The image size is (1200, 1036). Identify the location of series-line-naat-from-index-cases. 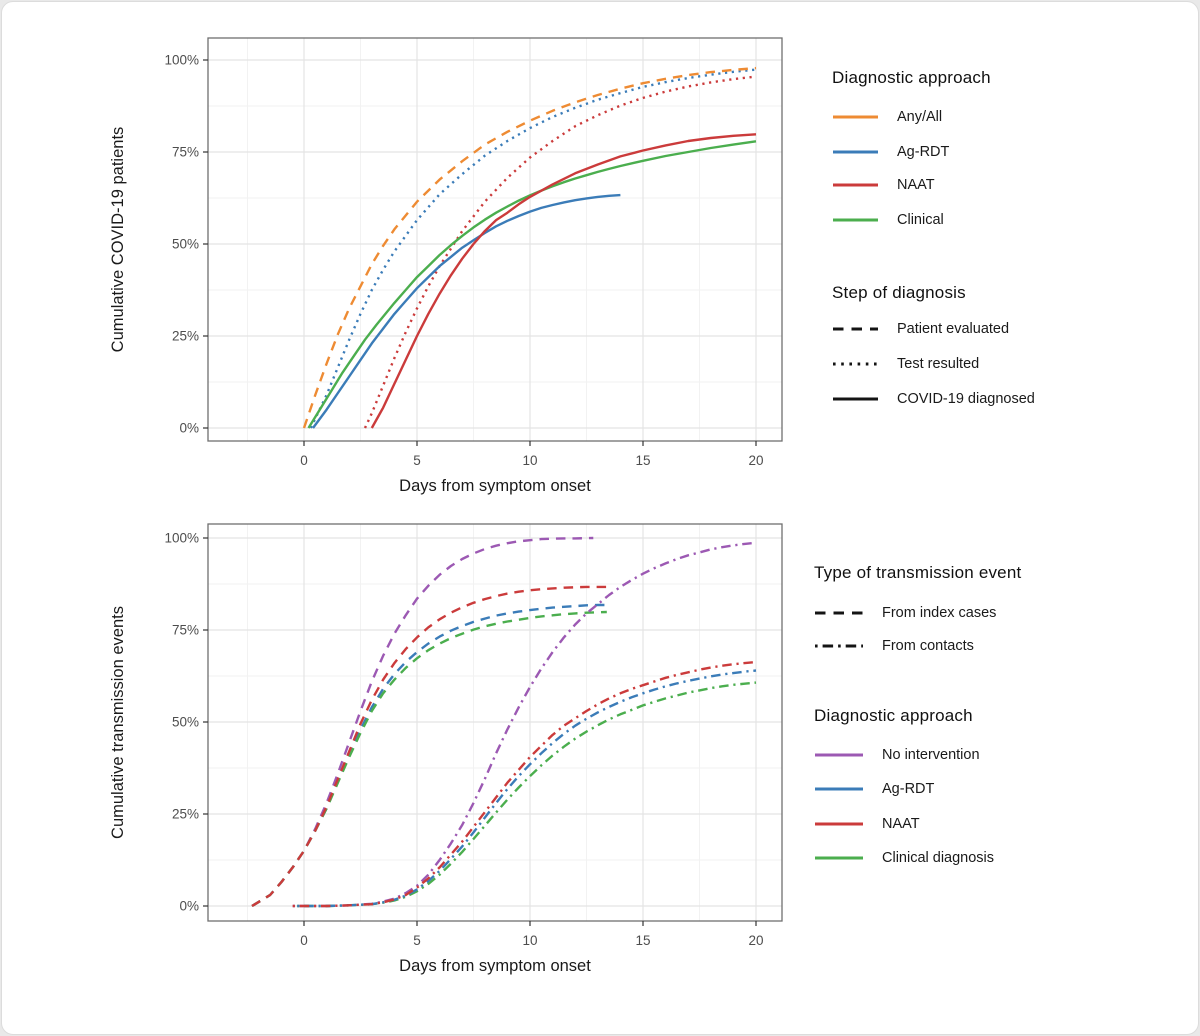
(429, 746).